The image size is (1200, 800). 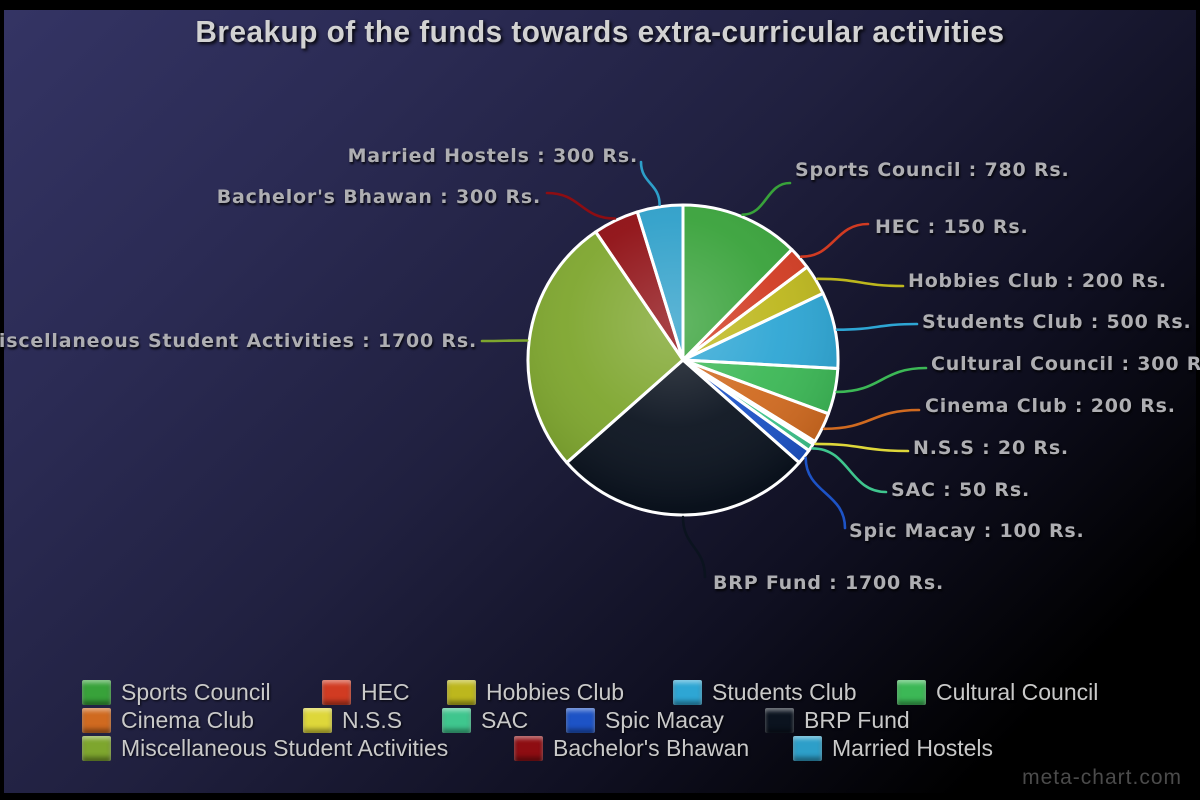 I want to click on callout-label-11: Bachelor's Bhawan : 300 Rs., so click(x=378, y=197).